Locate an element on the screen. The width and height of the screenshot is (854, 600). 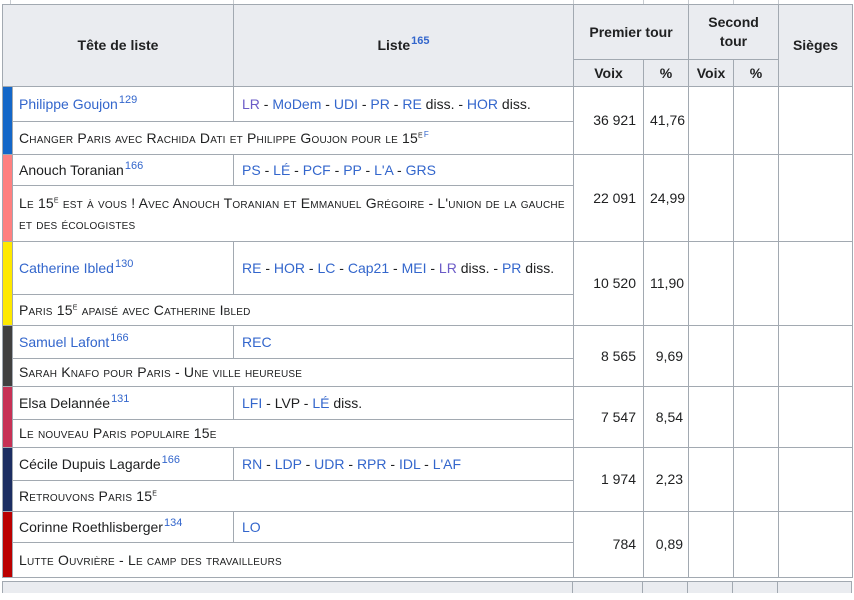
row-gap is located at coordinates (427, 579).